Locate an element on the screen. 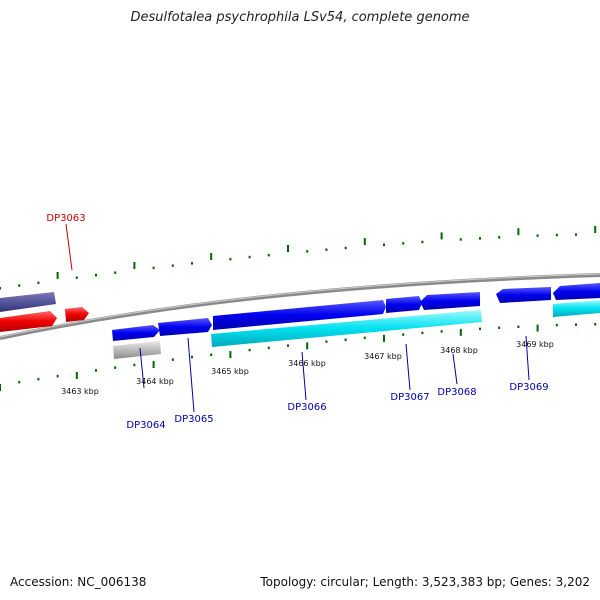  cds-reverse-dp3063 is located at coordinates (77, 314).